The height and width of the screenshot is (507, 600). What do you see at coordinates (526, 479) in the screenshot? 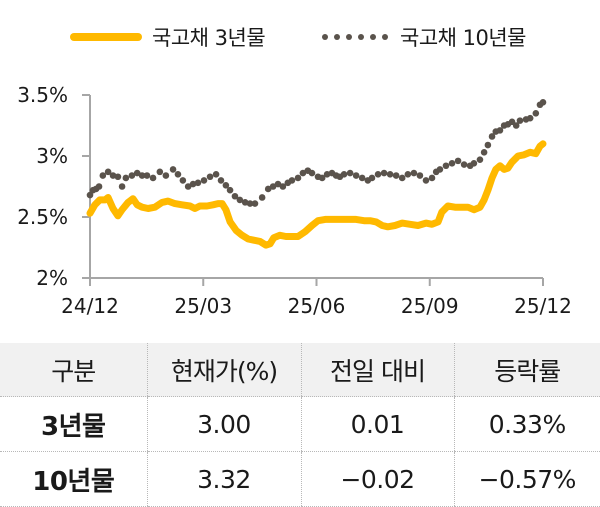
I see `row-rate: −0.57%` at bounding box center [526, 479].